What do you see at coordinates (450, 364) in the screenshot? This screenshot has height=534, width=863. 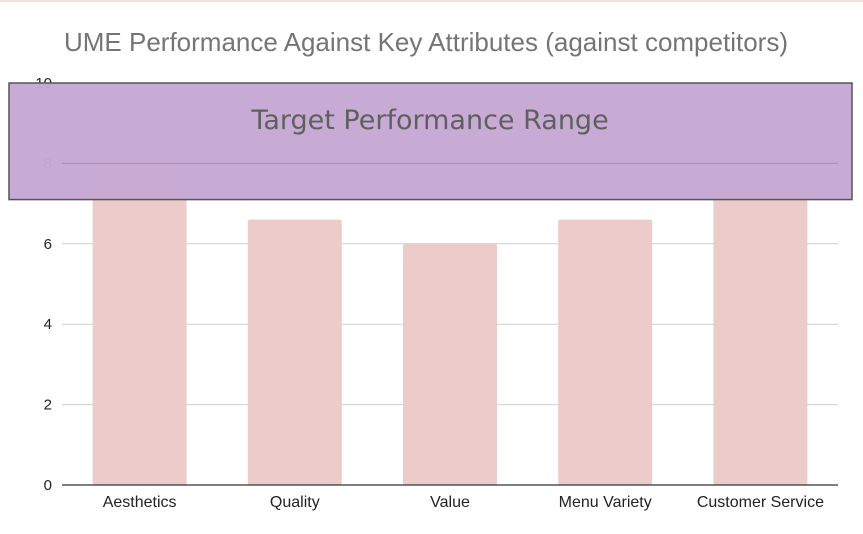 I see `bar-value` at bounding box center [450, 364].